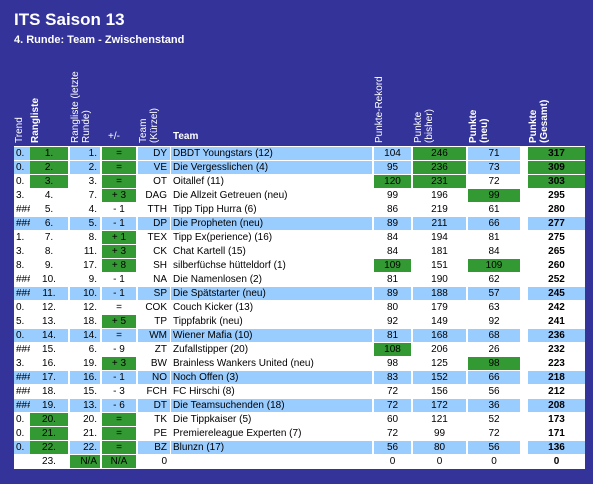 The height and width of the screenshot is (484, 593). What do you see at coordinates (271, 377) in the screenshot?
I see `table-cell: Noch Offen (3)` at bounding box center [271, 377].